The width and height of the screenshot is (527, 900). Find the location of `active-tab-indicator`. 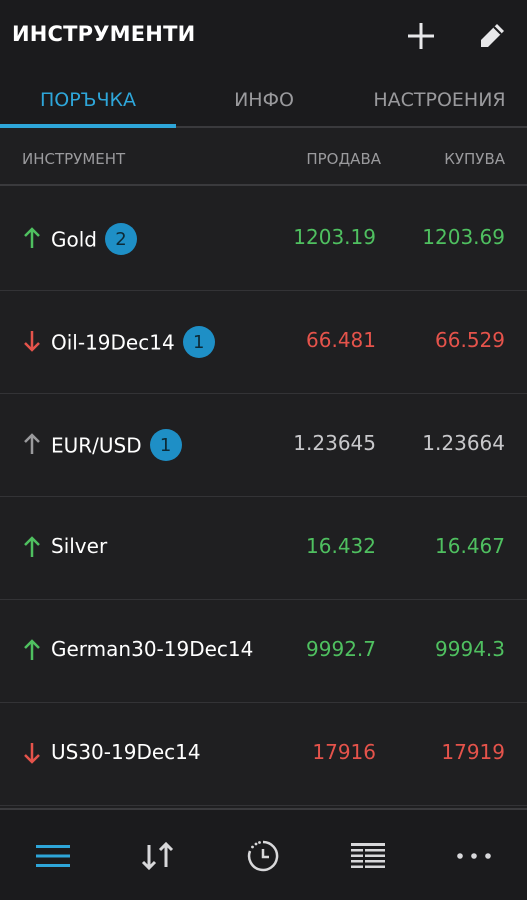

active-tab-indicator is located at coordinates (88, 126).